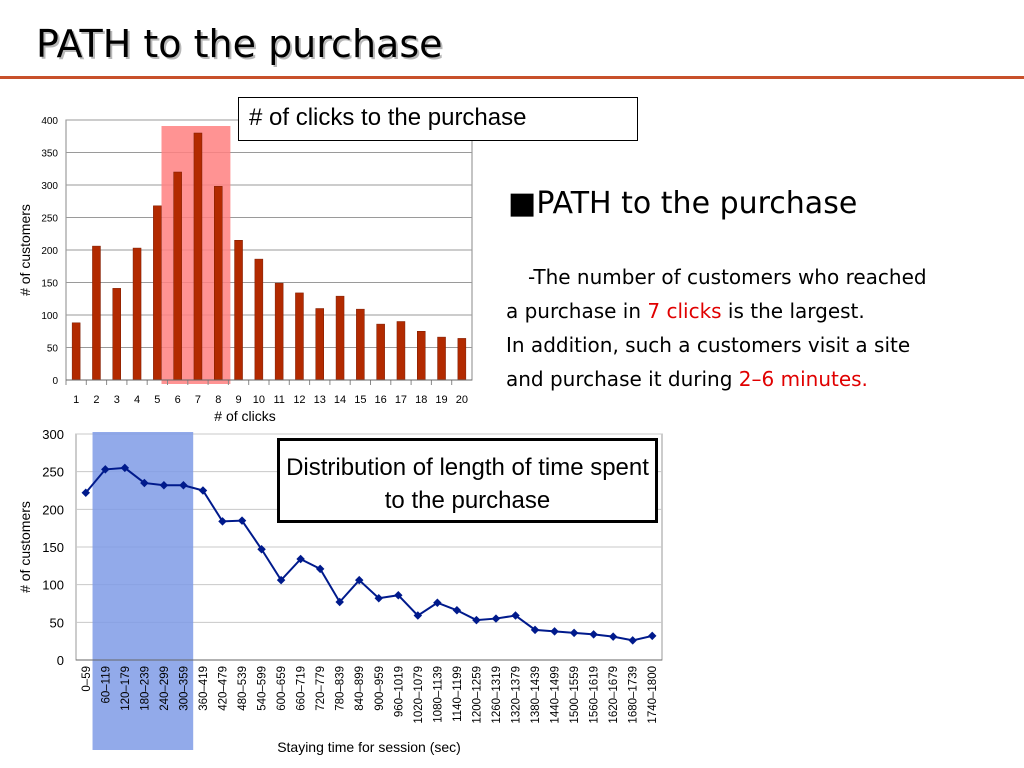 The height and width of the screenshot is (768, 1024). I want to click on line-x-tick-label: 1020–1079, so click(419, 695).